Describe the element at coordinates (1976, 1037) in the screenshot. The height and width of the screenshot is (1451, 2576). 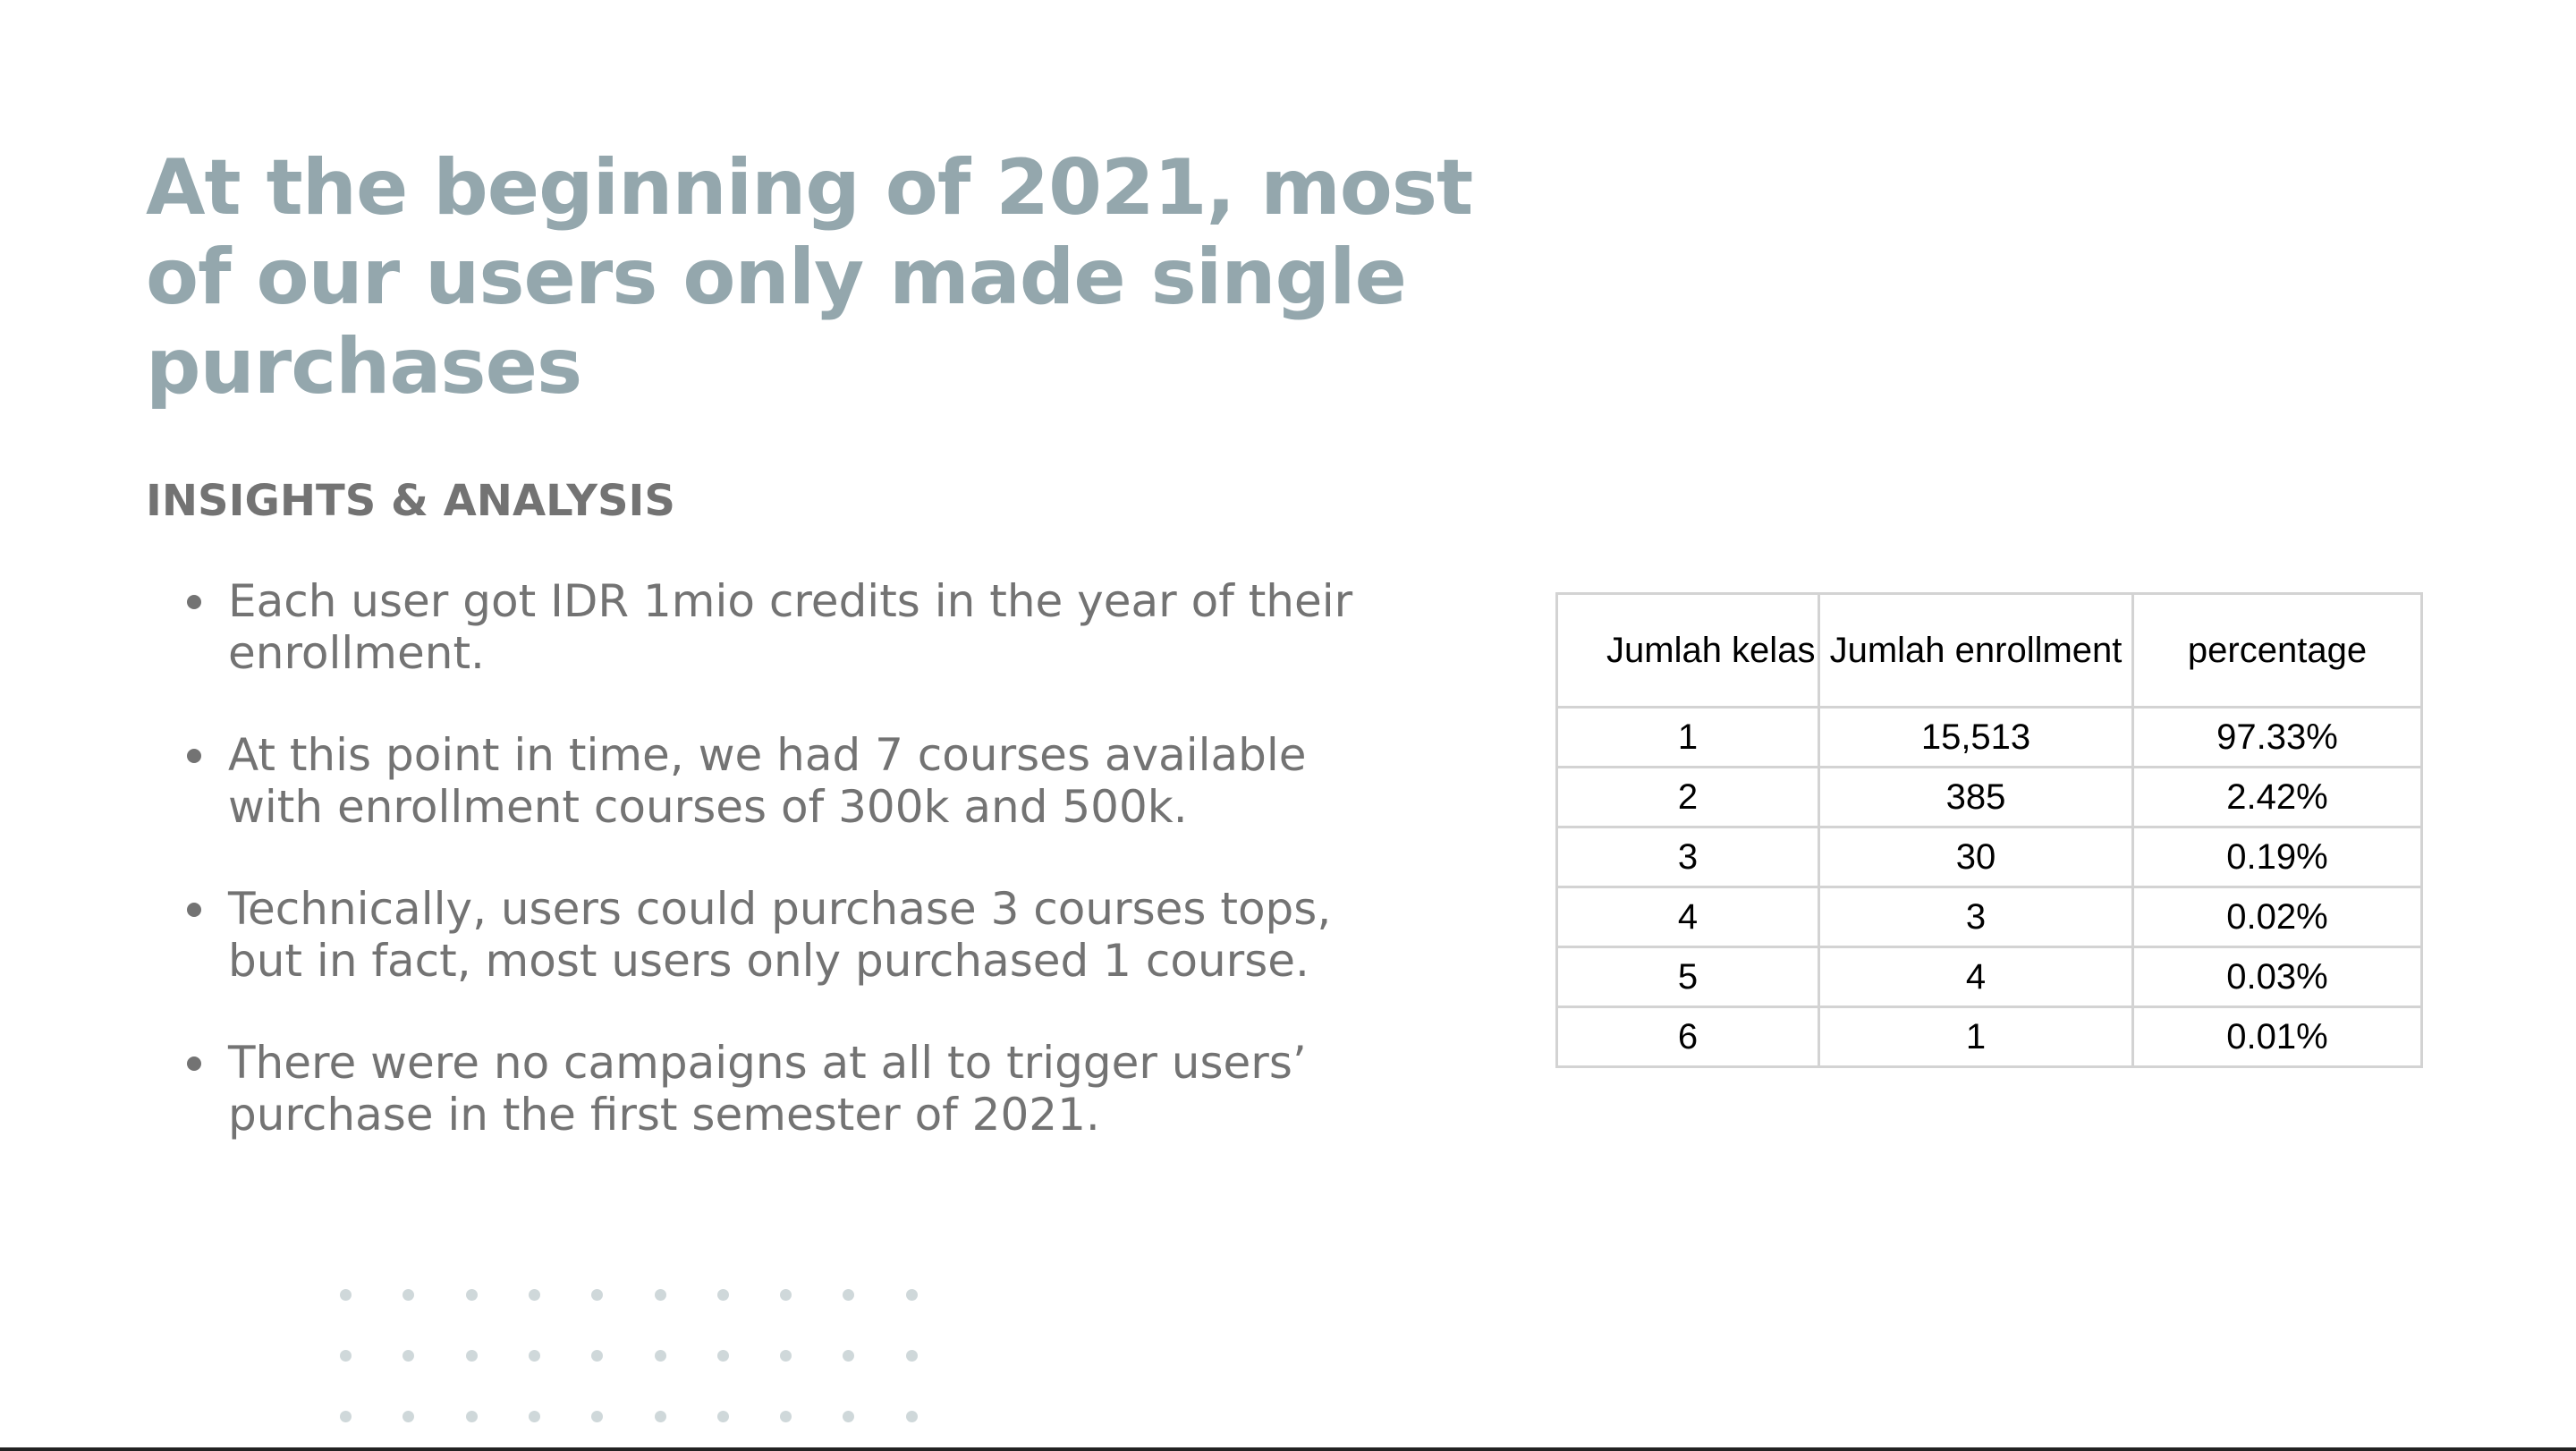
I see `cell-enrollment: 1` at that location.